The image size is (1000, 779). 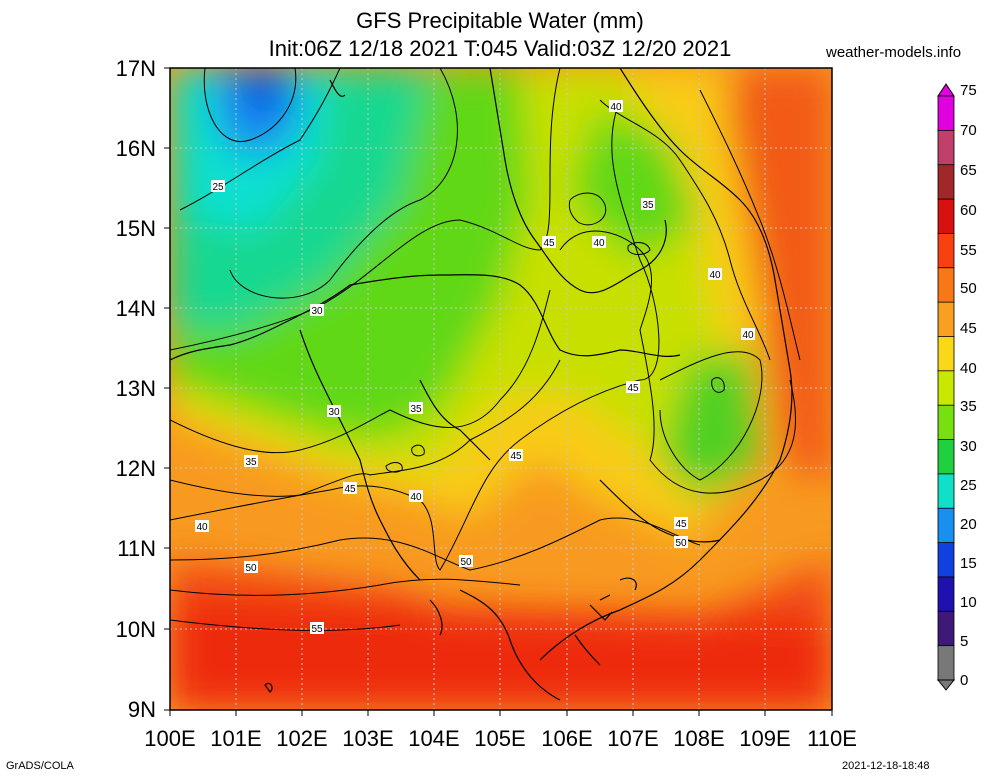 What do you see at coordinates (141, 709) in the screenshot?
I see `lat-label: 9N` at bounding box center [141, 709].